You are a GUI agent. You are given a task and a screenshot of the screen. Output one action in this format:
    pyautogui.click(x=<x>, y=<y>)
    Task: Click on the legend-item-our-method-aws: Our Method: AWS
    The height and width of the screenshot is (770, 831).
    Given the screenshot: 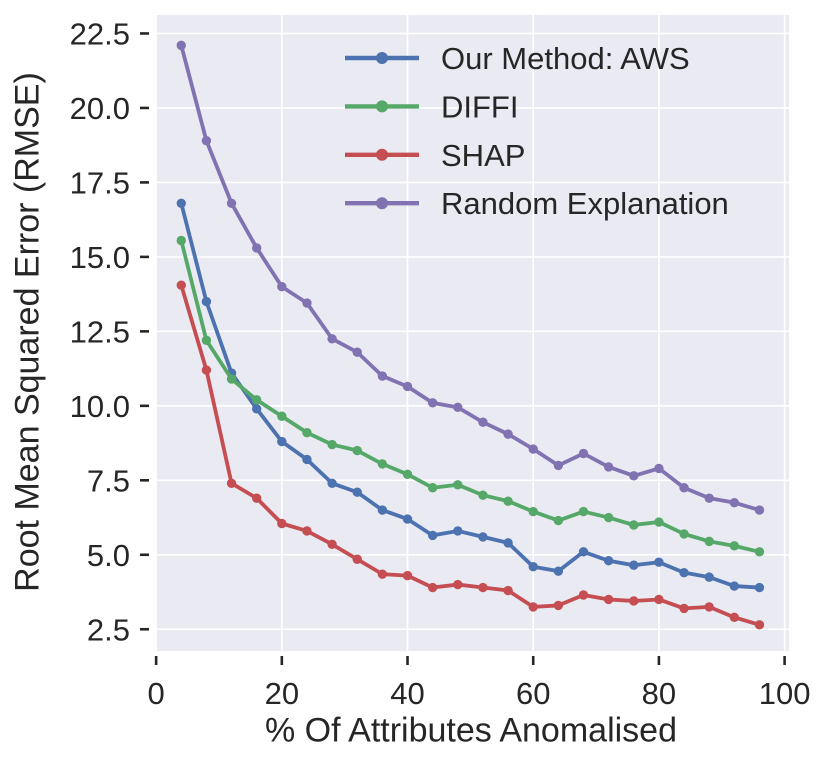 What is the action you would take?
    pyautogui.click(x=517, y=58)
    